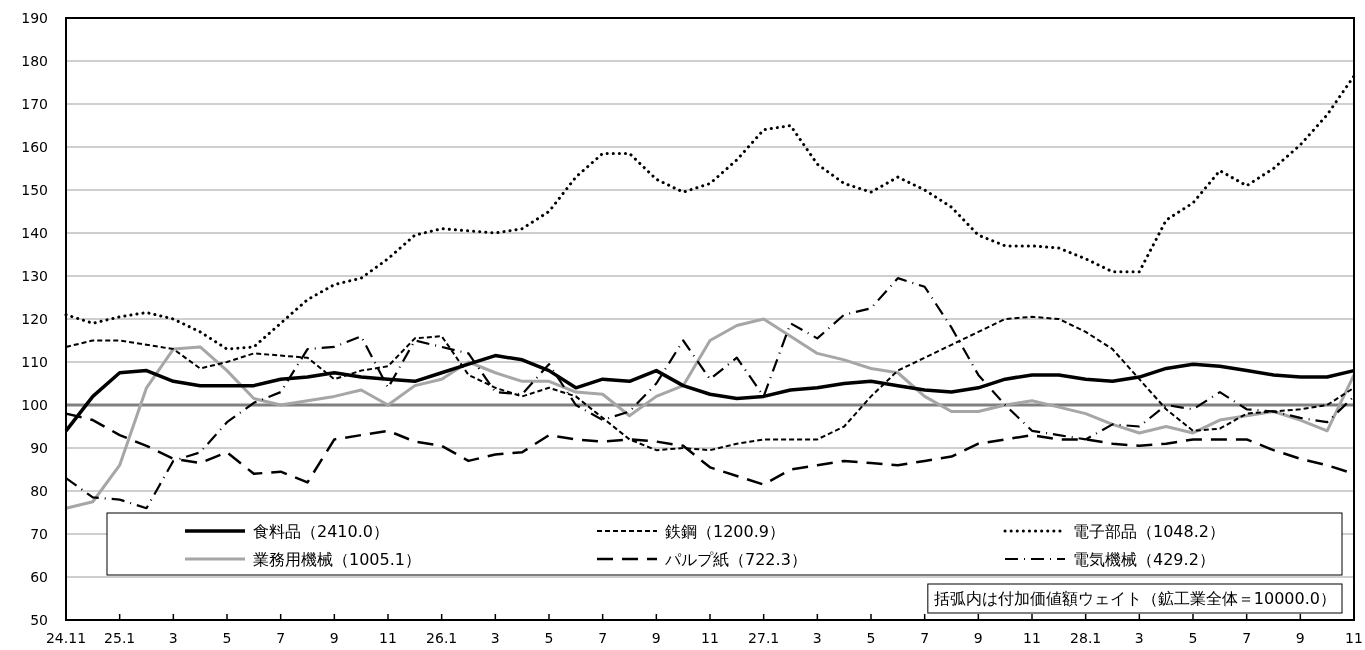 This screenshot has width=1365, height=650. Describe the element at coordinates (1144, 559) in the screenshot. I see `legend-label: 電気機械（429.2）` at that location.